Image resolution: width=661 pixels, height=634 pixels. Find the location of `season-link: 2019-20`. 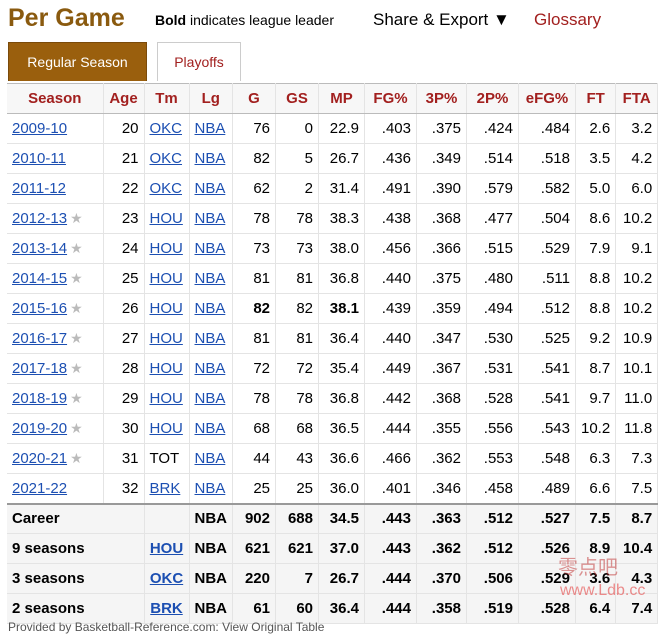

season-link: 2019-20 is located at coordinates (40, 428).